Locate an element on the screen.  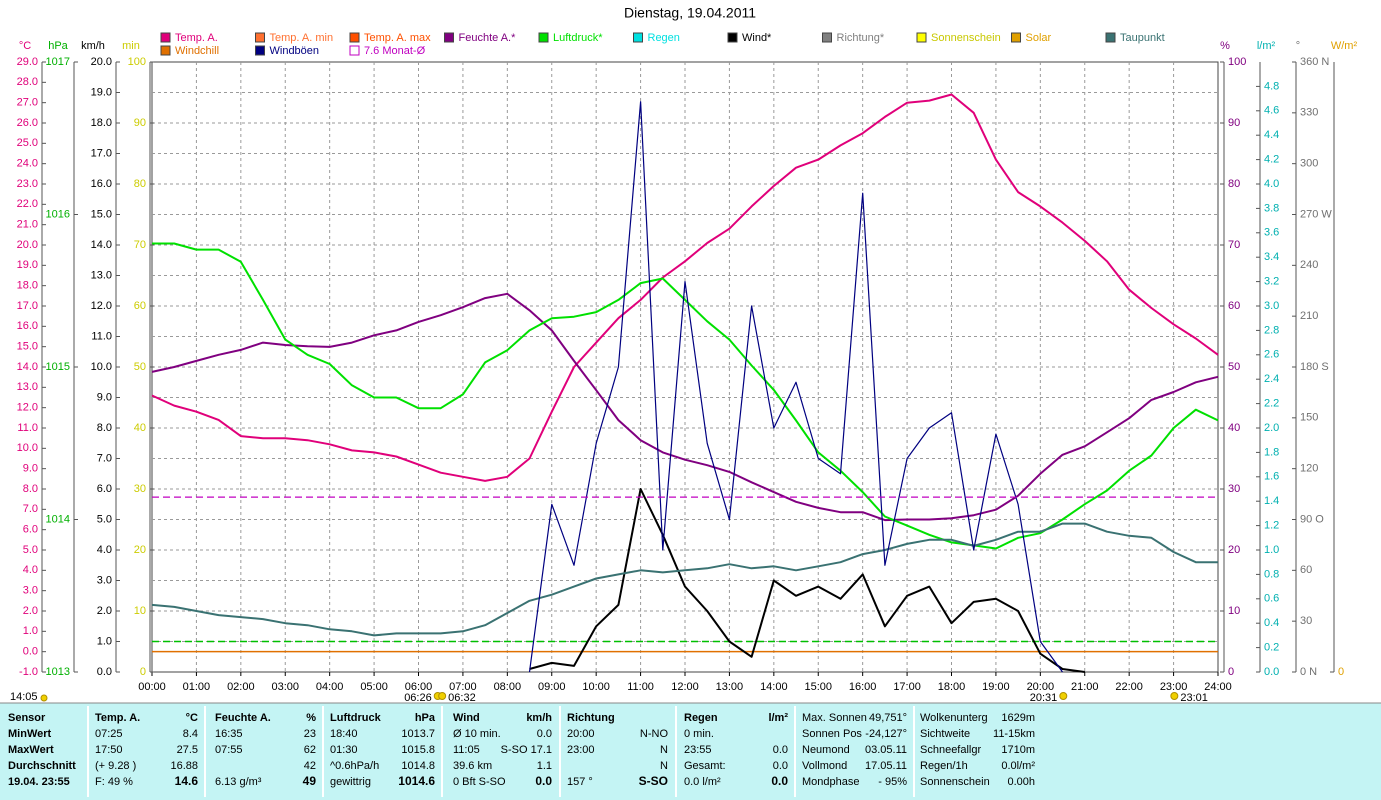
y-tick-label: 180 S is located at coordinates (1314, 367).